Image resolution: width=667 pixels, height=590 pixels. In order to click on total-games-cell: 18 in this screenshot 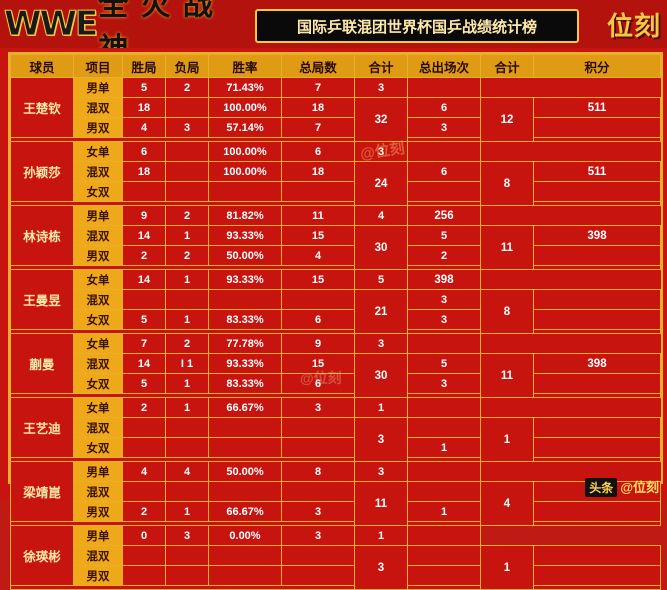, I will do `click(318, 107)`.